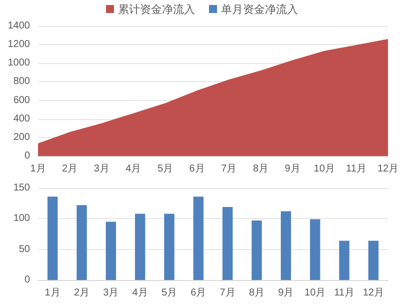 This screenshot has width=404, height=306. What do you see at coordinates (24, 249) in the screenshot?
I see `y-tick-label: 50` at bounding box center [24, 249].